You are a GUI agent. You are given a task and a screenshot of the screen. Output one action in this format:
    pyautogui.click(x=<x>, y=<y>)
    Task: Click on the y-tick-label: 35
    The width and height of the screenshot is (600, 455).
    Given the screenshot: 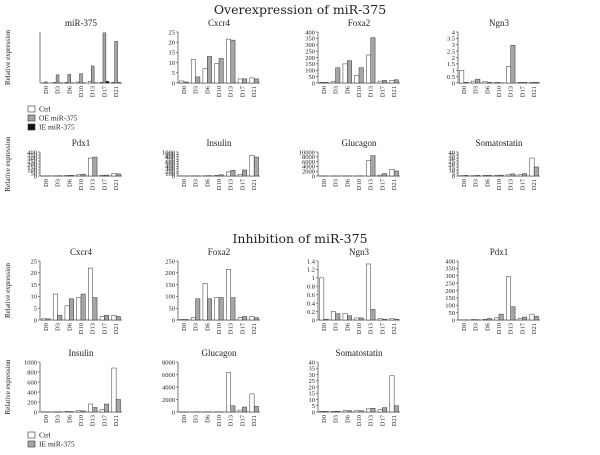 What is the action you would take?
    pyautogui.click(x=312, y=369)
    